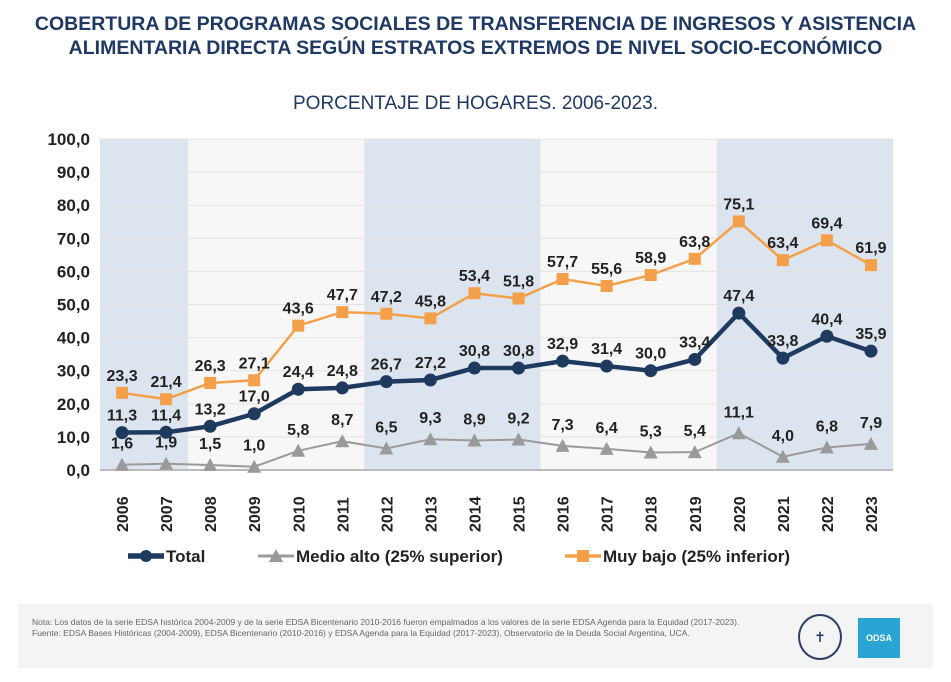 The height and width of the screenshot is (682, 951). I want to click on data-label: 1,5, so click(210, 444).